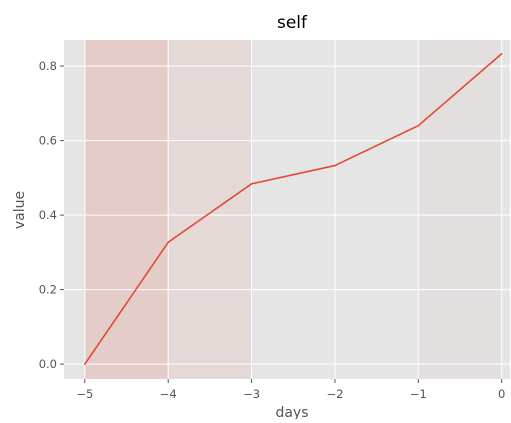 The height and width of the screenshot is (423, 511). What do you see at coordinates (20, 210) in the screenshot?
I see `y-axis-label: value` at bounding box center [20, 210].